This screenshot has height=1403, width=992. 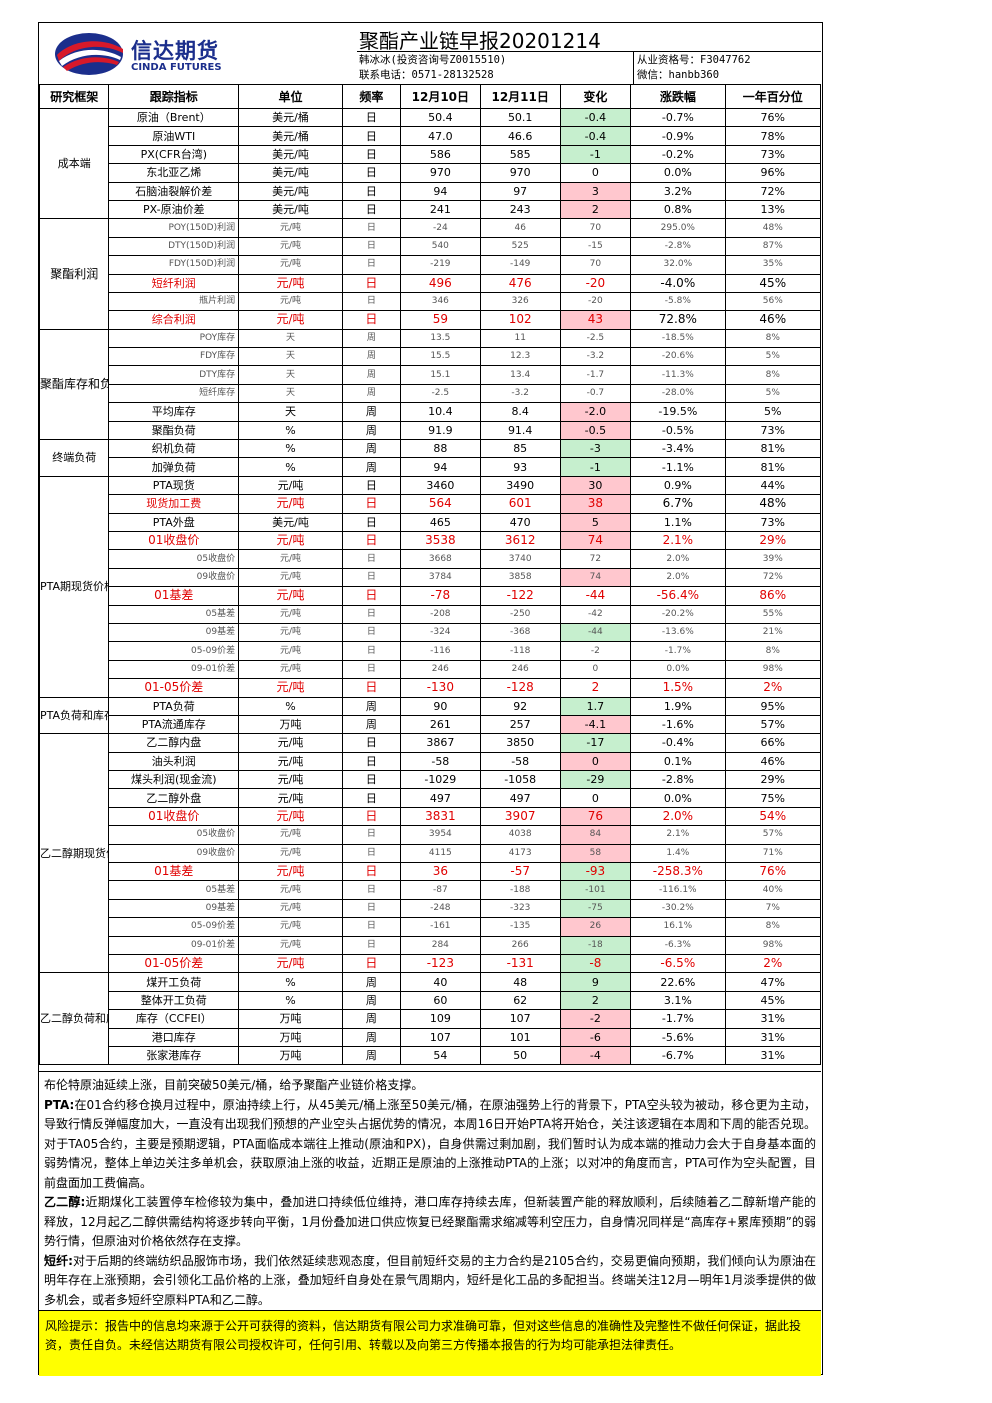 What do you see at coordinates (773, 982) in the screenshot?
I see `percentile-cell: 47%` at bounding box center [773, 982].